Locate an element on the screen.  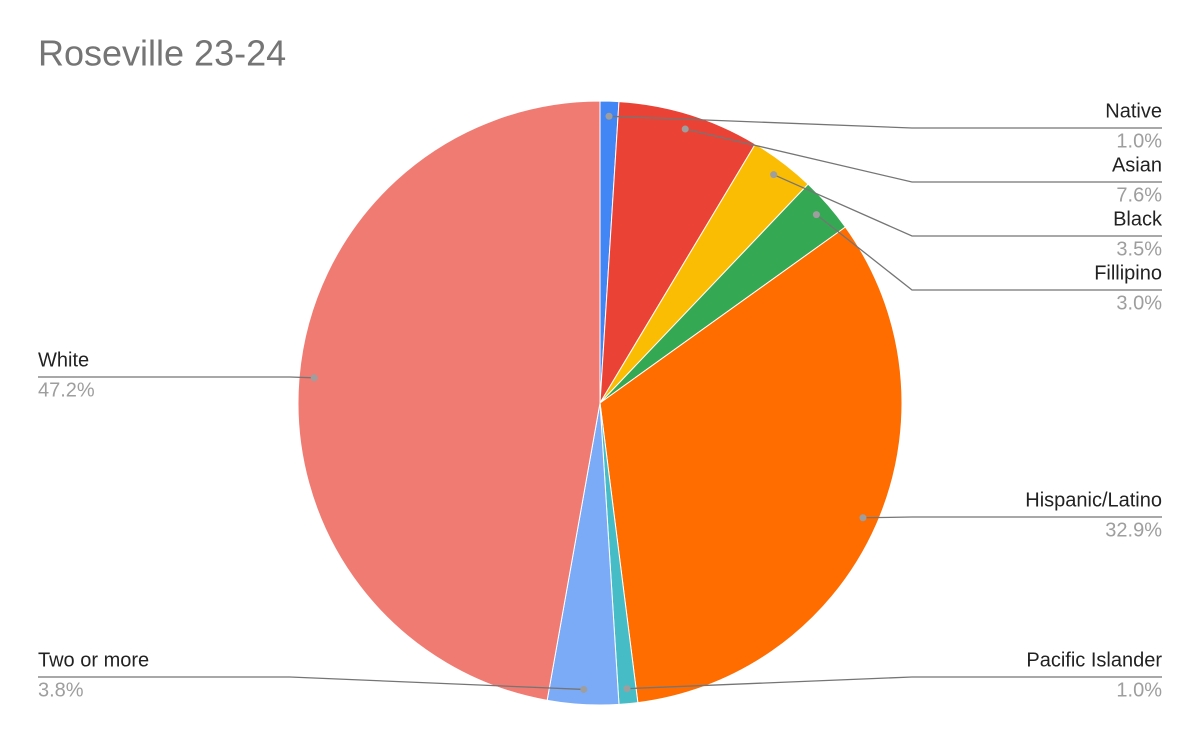
slice-label: Asian is located at coordinates (1137, 165).